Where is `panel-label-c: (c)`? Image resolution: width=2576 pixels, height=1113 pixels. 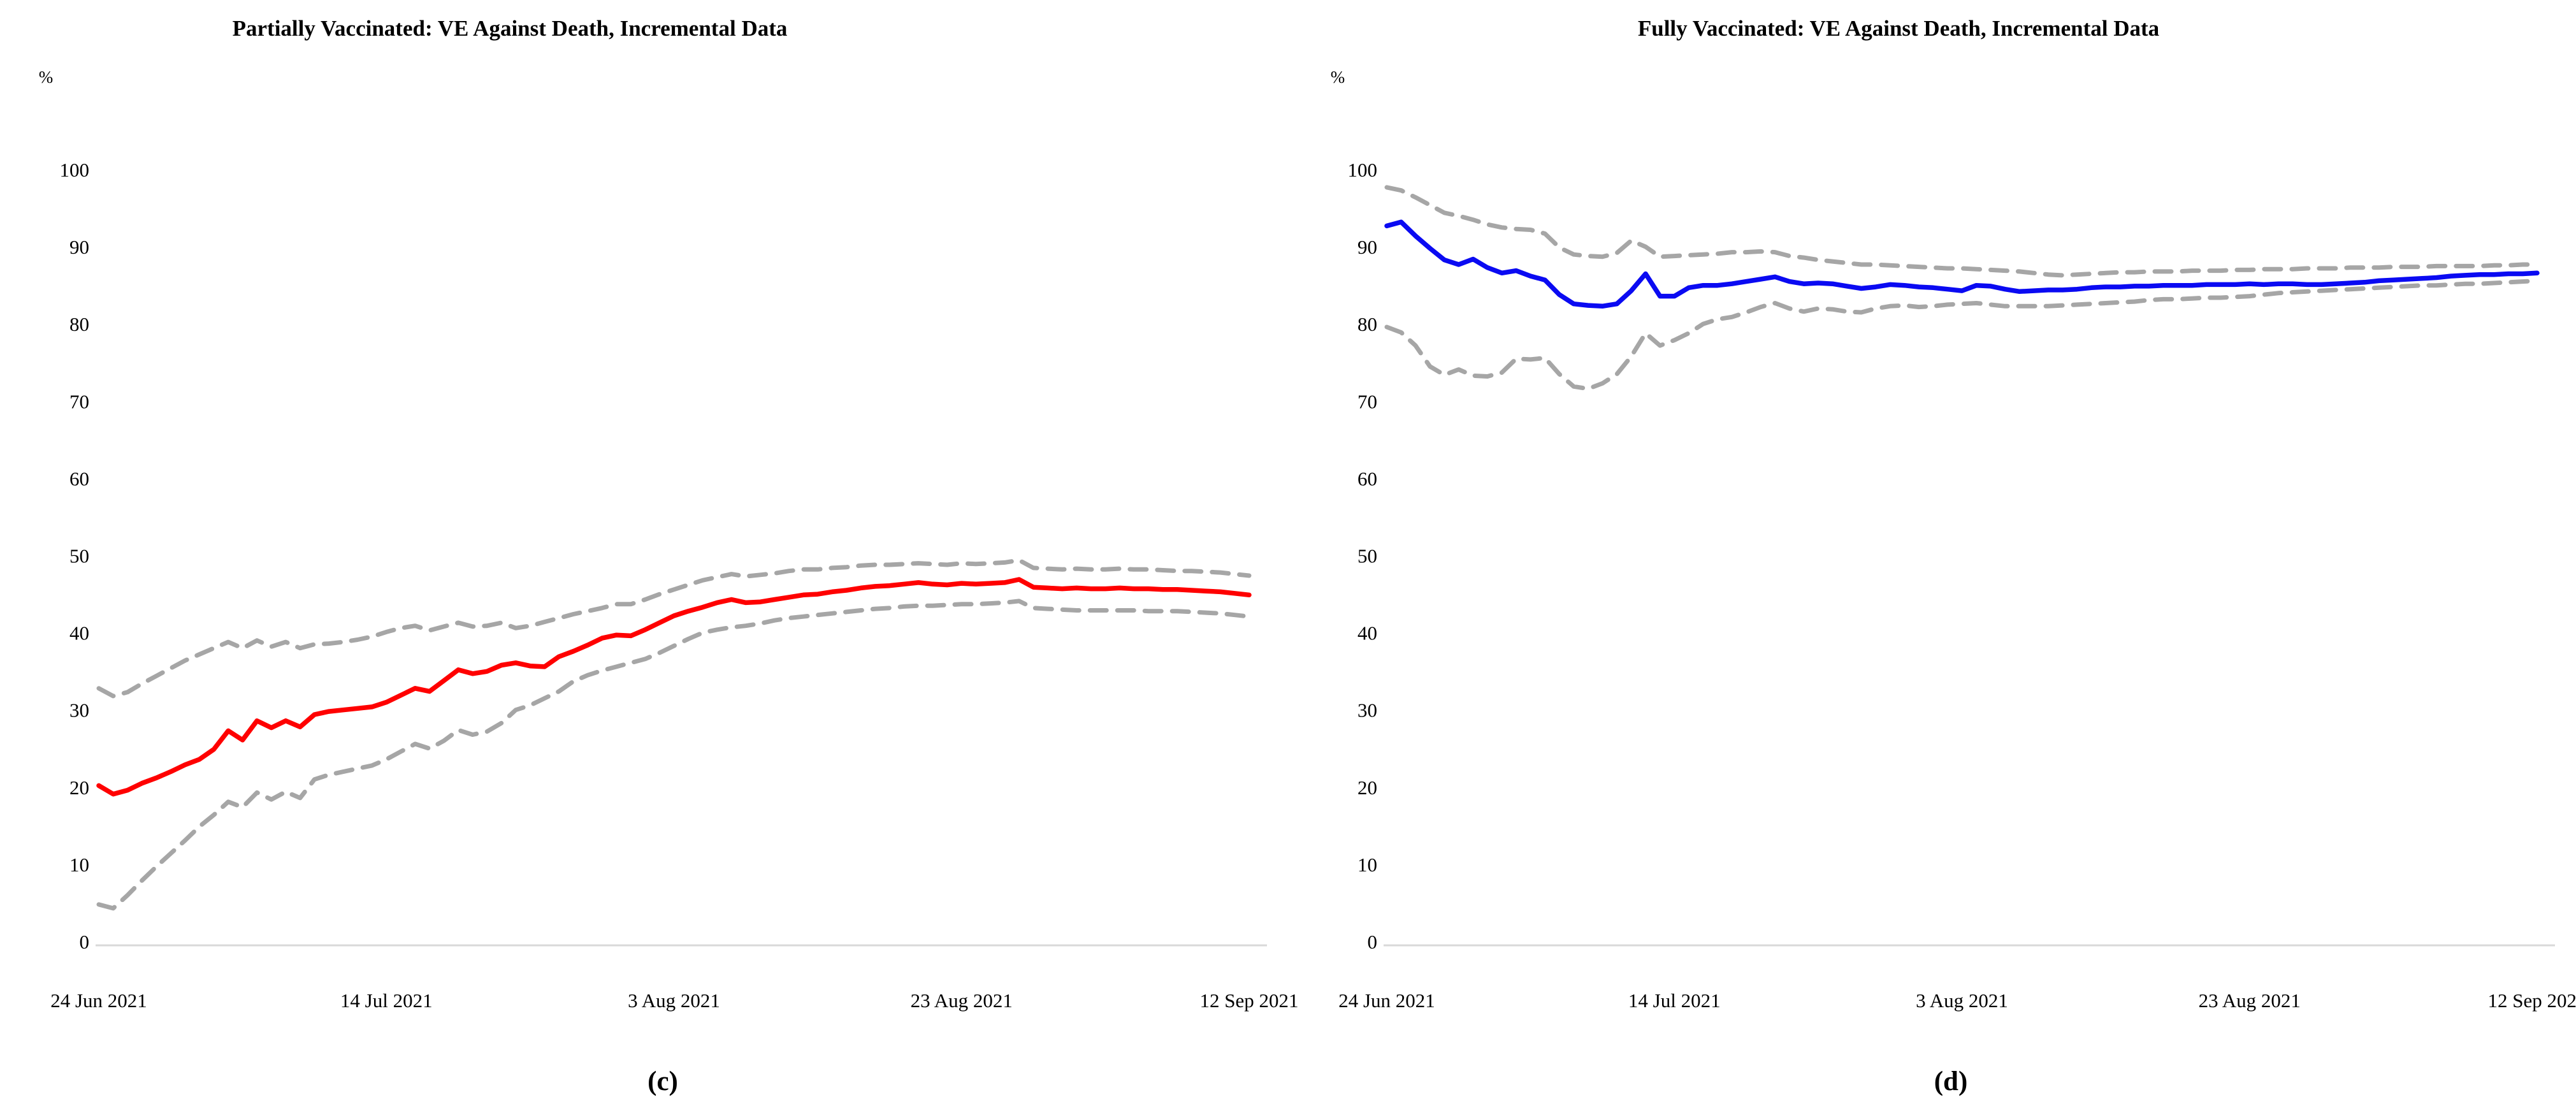 panel-label-c: (c) is located at coordinates (663, 1081).